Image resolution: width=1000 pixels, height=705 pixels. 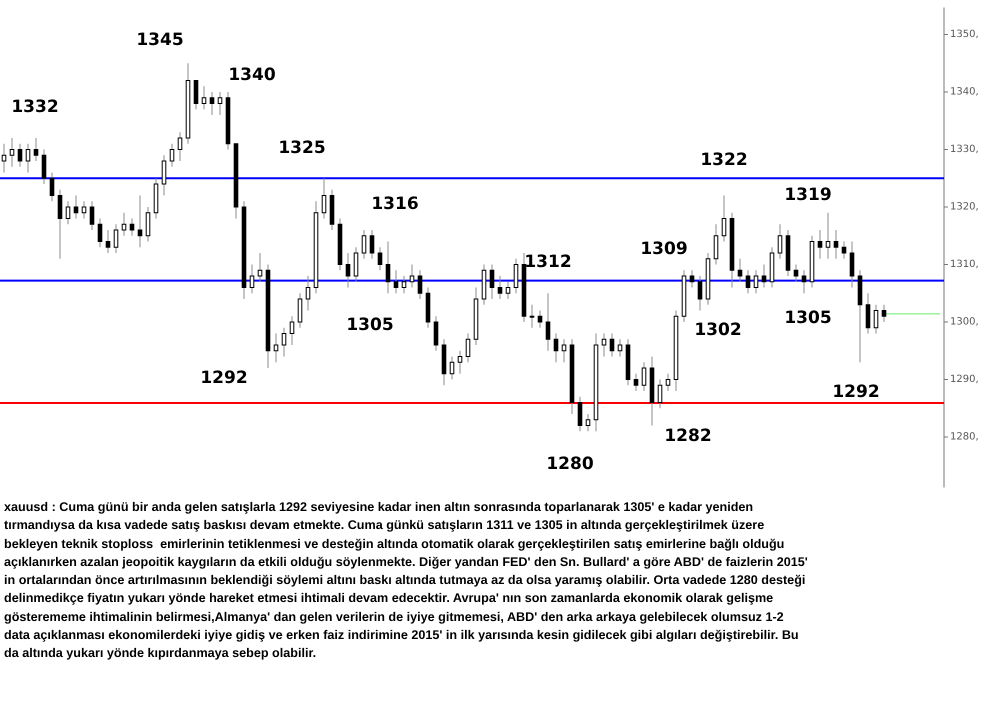 I want to click on annotation: 1332, so click(x=35, y=107).